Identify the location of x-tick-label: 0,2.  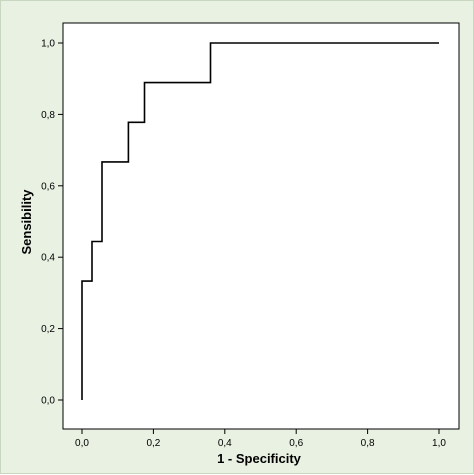
(153, 443).